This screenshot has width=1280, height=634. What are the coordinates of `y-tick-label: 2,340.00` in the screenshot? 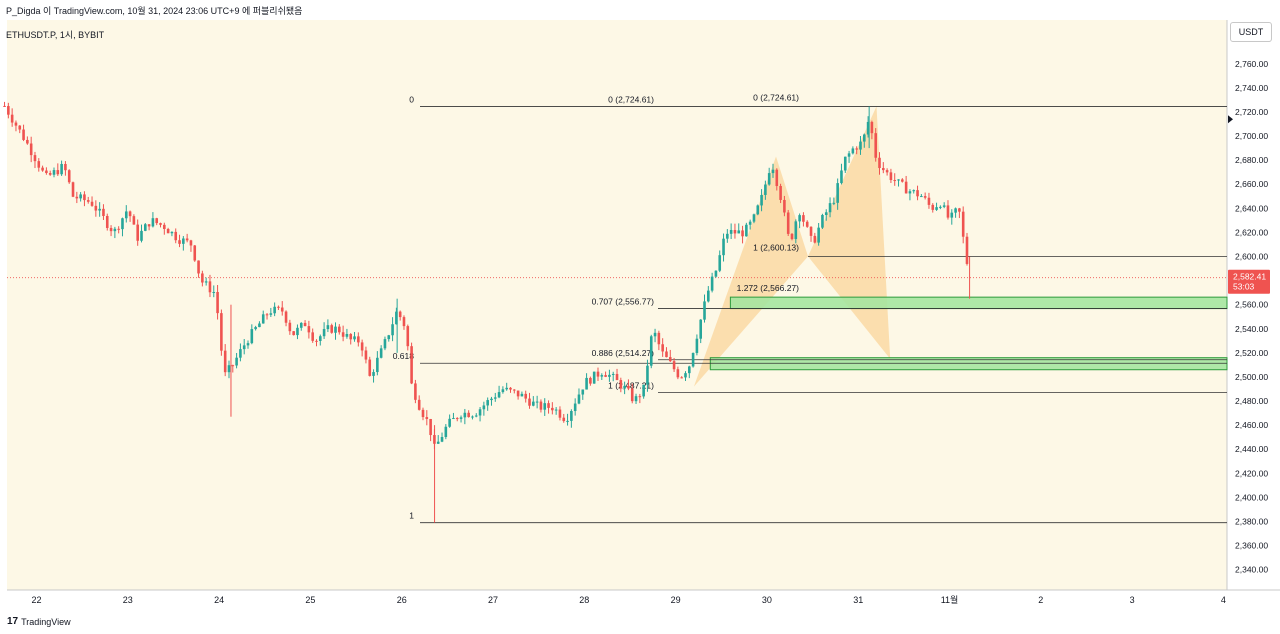 It's located at (1251, 570).